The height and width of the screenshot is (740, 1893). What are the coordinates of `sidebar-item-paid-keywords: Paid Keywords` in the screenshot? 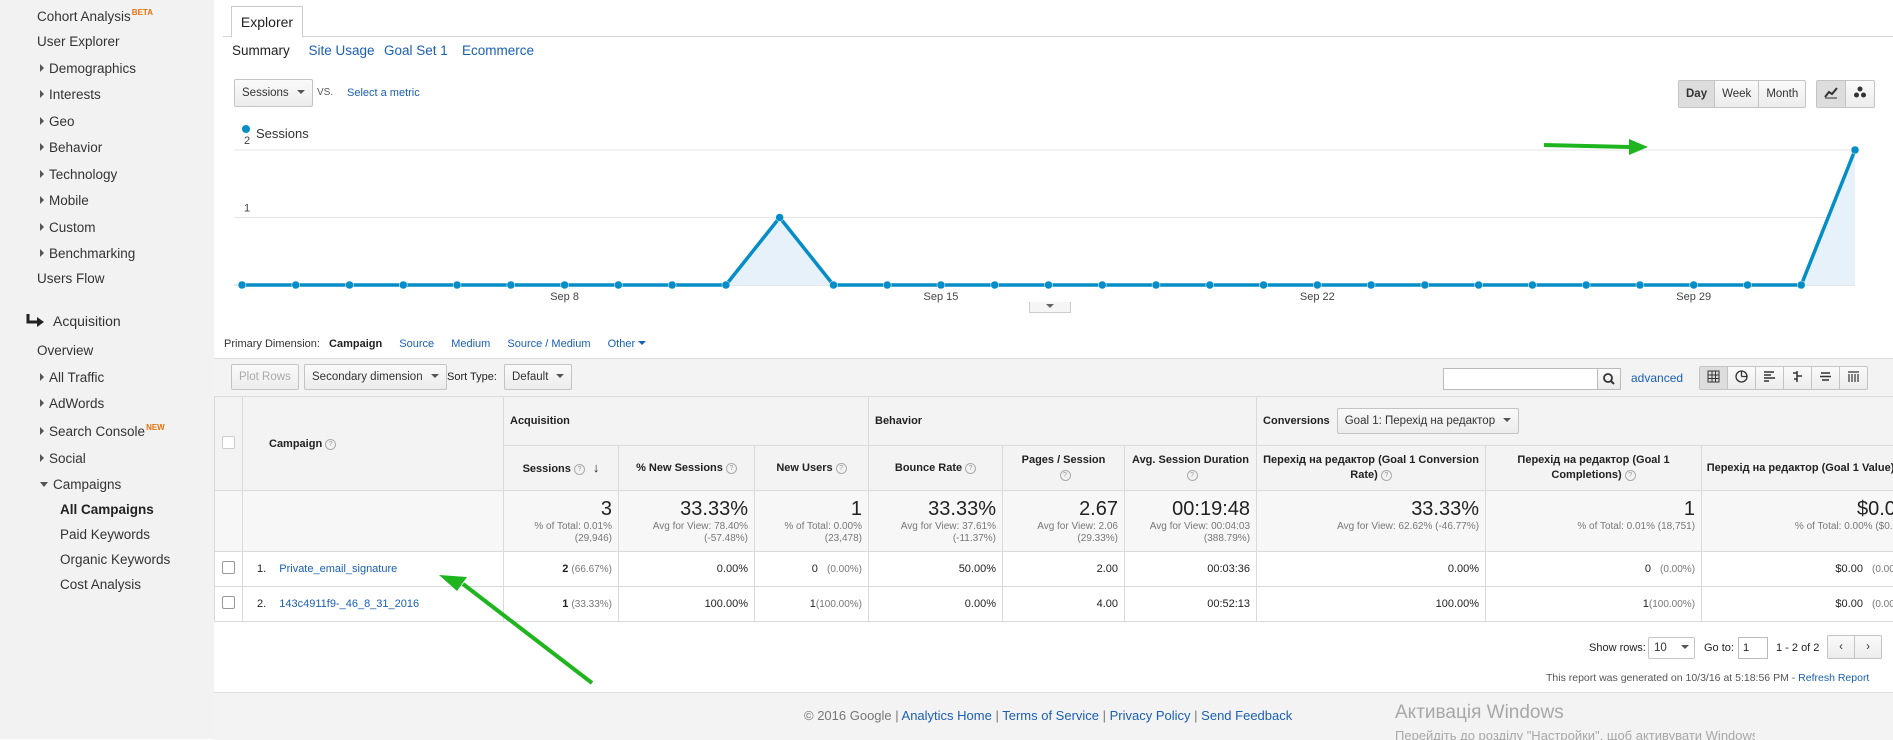 It's located at (105, 534).